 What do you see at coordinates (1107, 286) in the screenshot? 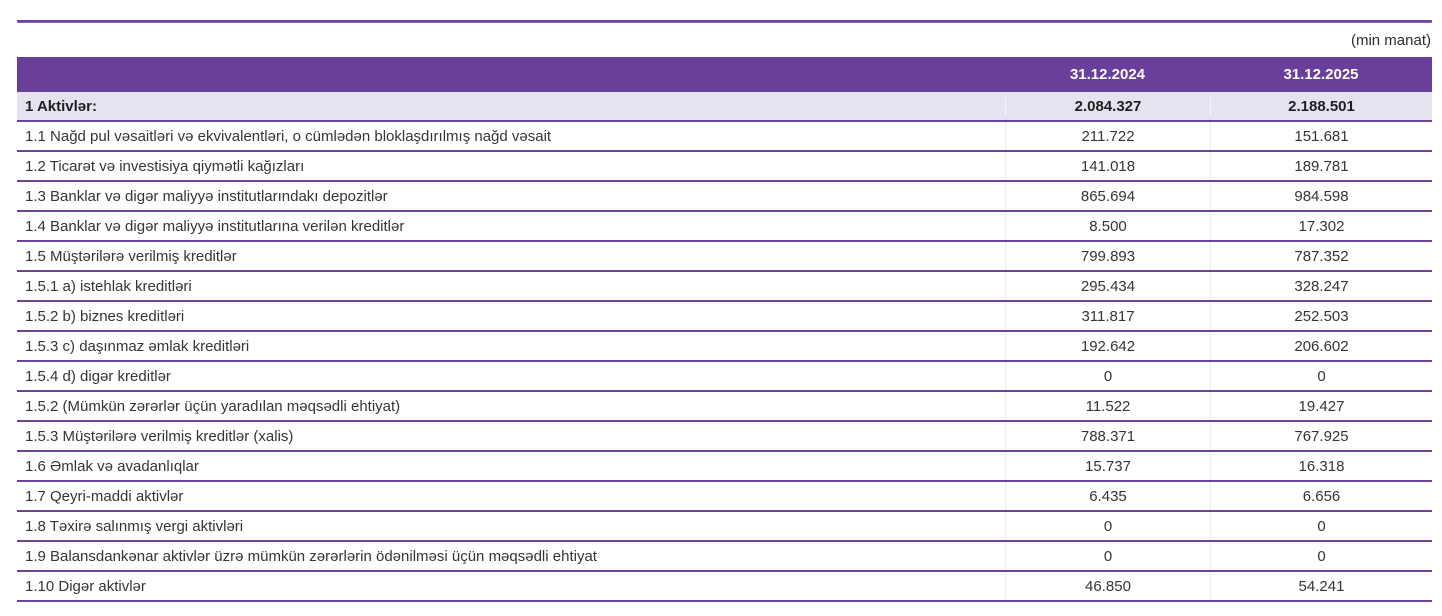
I see `row-value-2024: 295.434` at bounding box center [1107, 286].